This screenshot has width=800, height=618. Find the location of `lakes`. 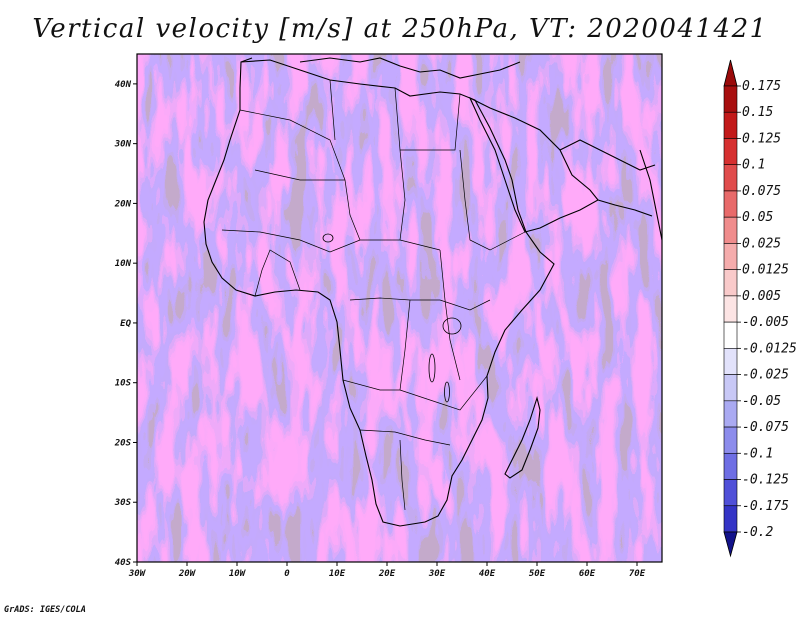

lakes is located at coordinates (392, 318).